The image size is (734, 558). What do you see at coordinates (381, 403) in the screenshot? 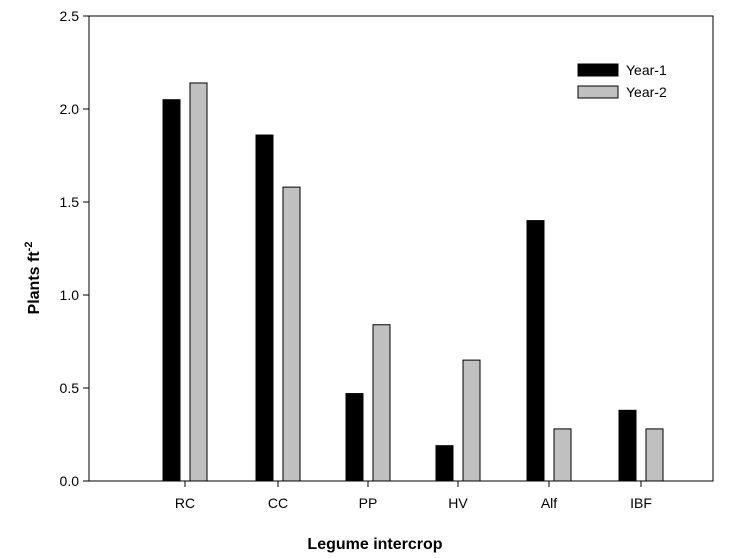
I see `bar-year-2-pp` at bounding box center [381, 403].